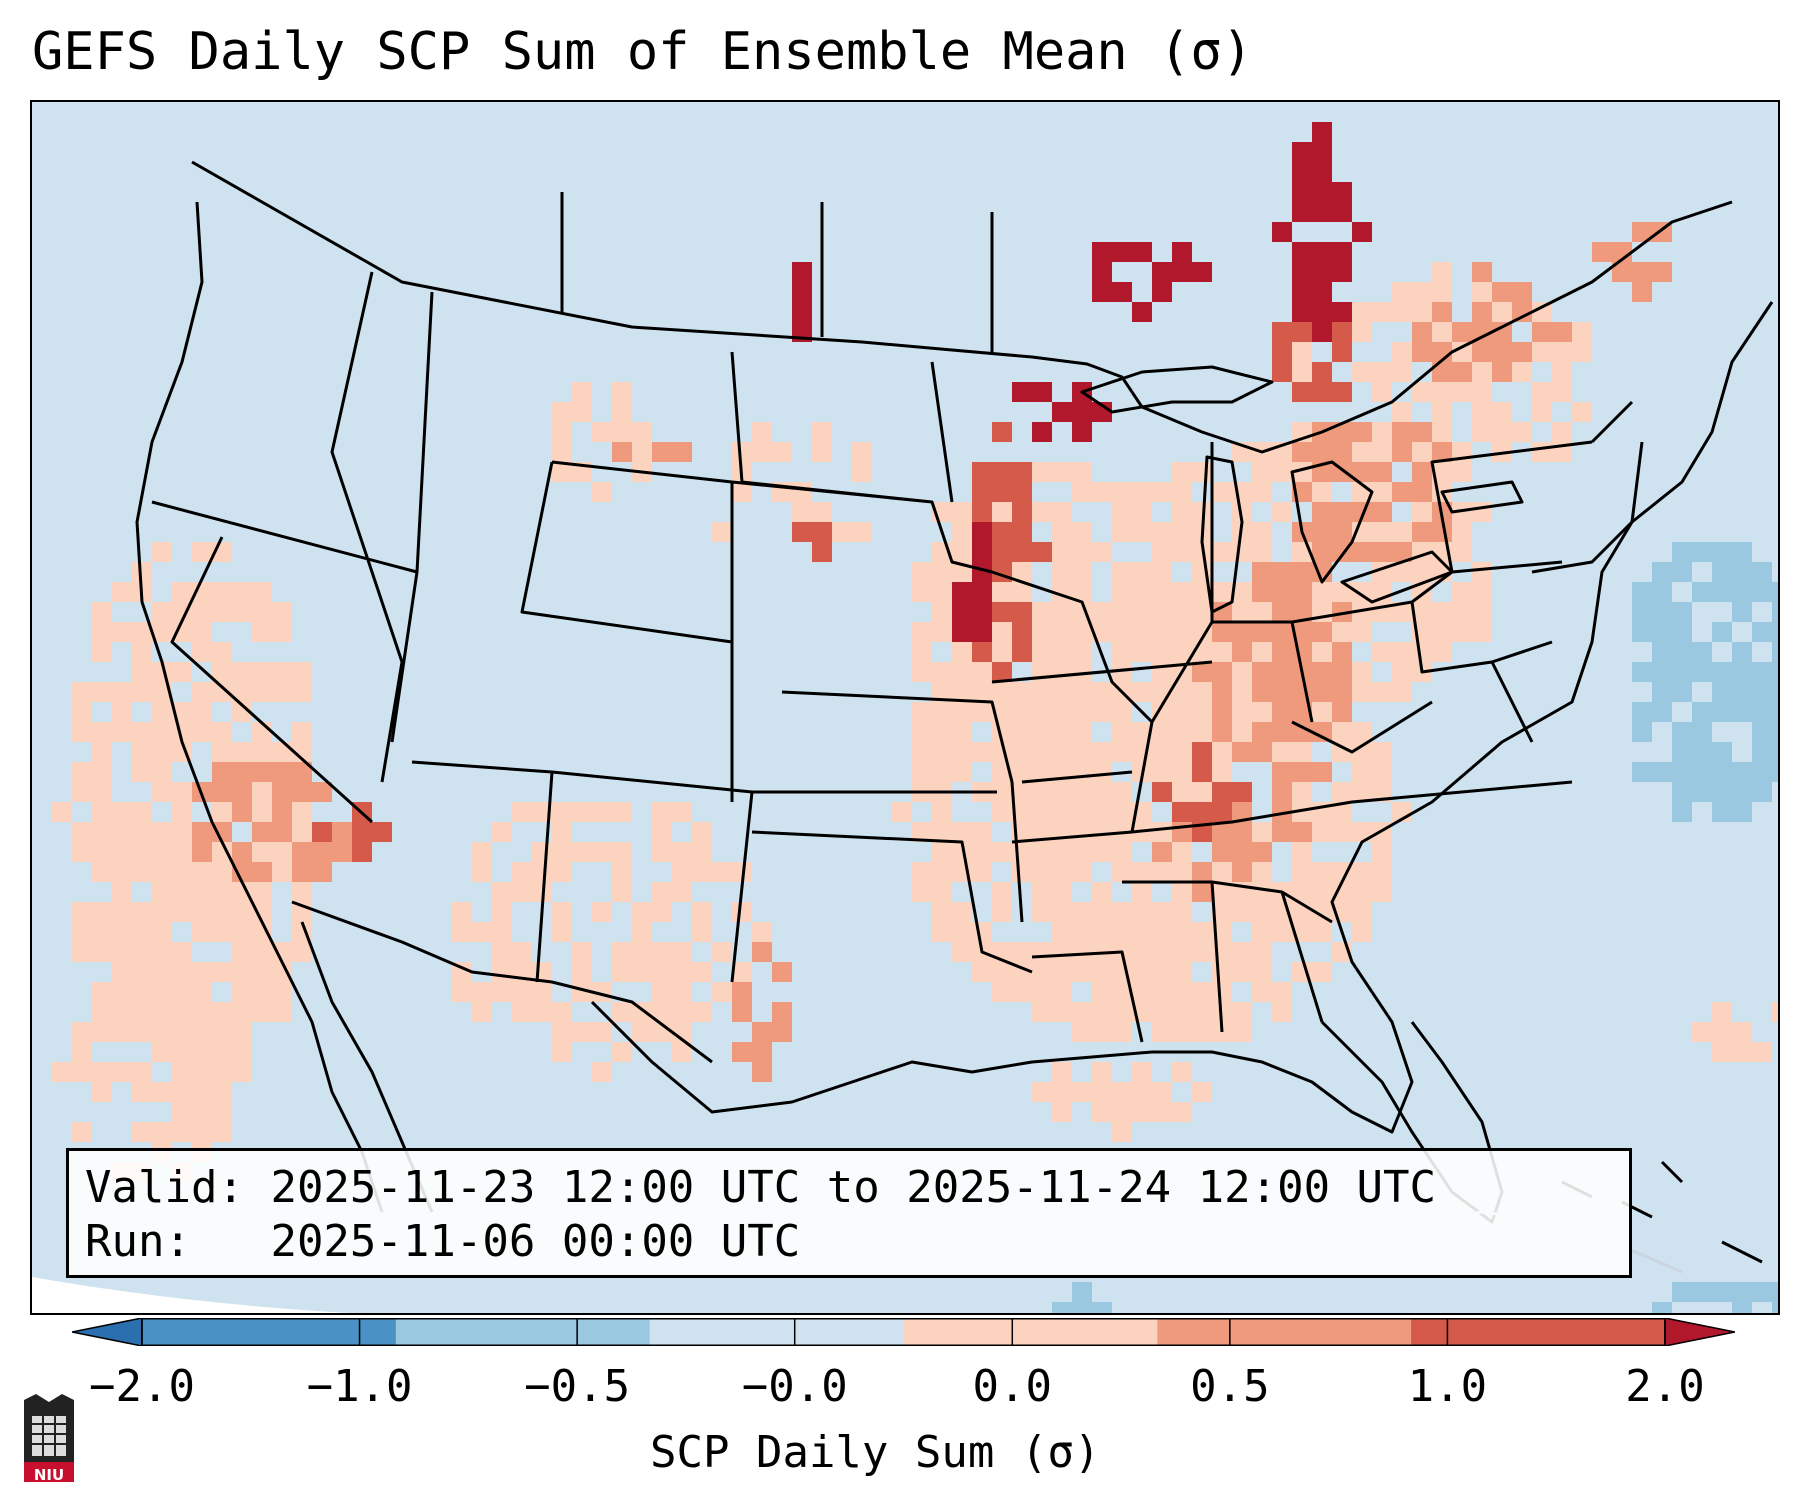 Image resolution: width=1803 pixels, height=1506 pixels. Describe the element at coordinates (1222, 534) in the screenshot. I see `lake-michigan` at that location.